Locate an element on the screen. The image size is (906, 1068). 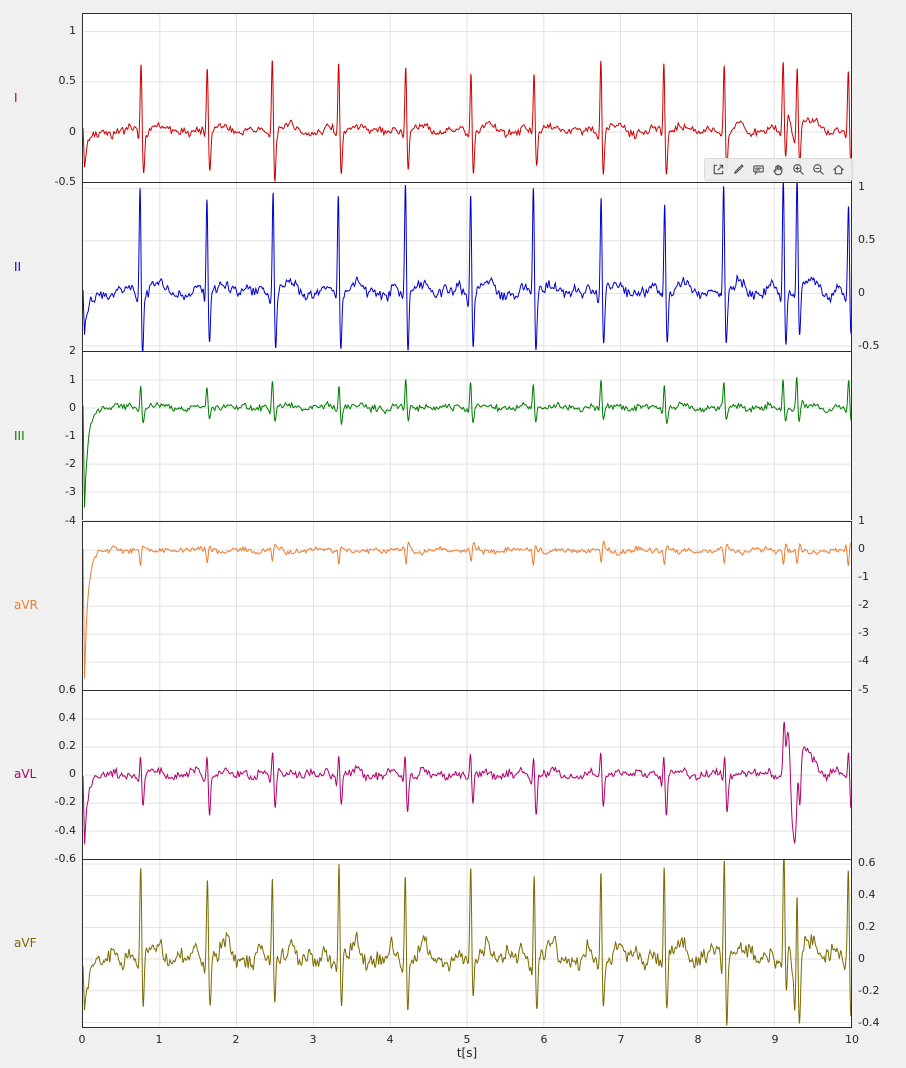
axes-toolbar is located at coordinates (778, 169).